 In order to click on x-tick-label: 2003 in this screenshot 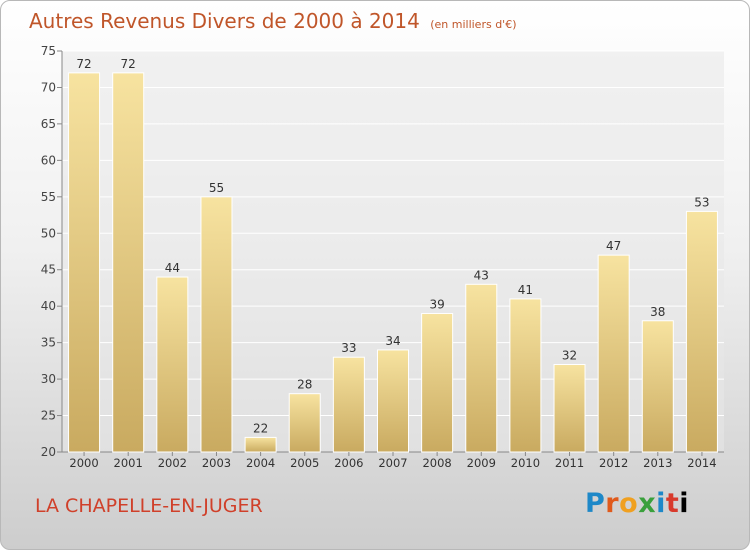, I will do `click(216, 463)`.